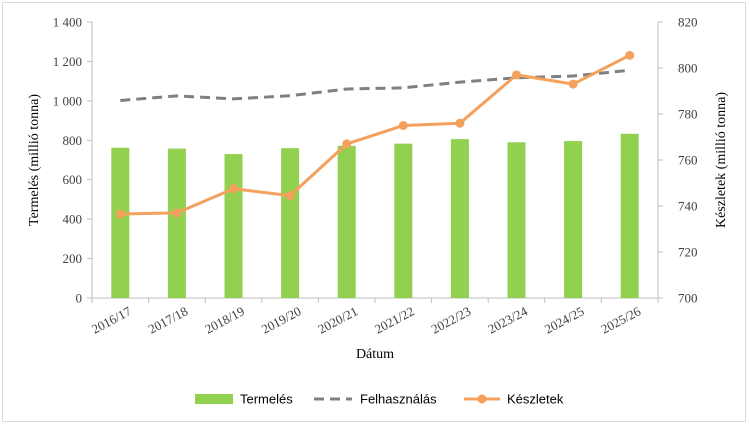  Describe the element at coordinates (688, 68) in the screenshot. I see `y2-tick-label: 800` at that location.